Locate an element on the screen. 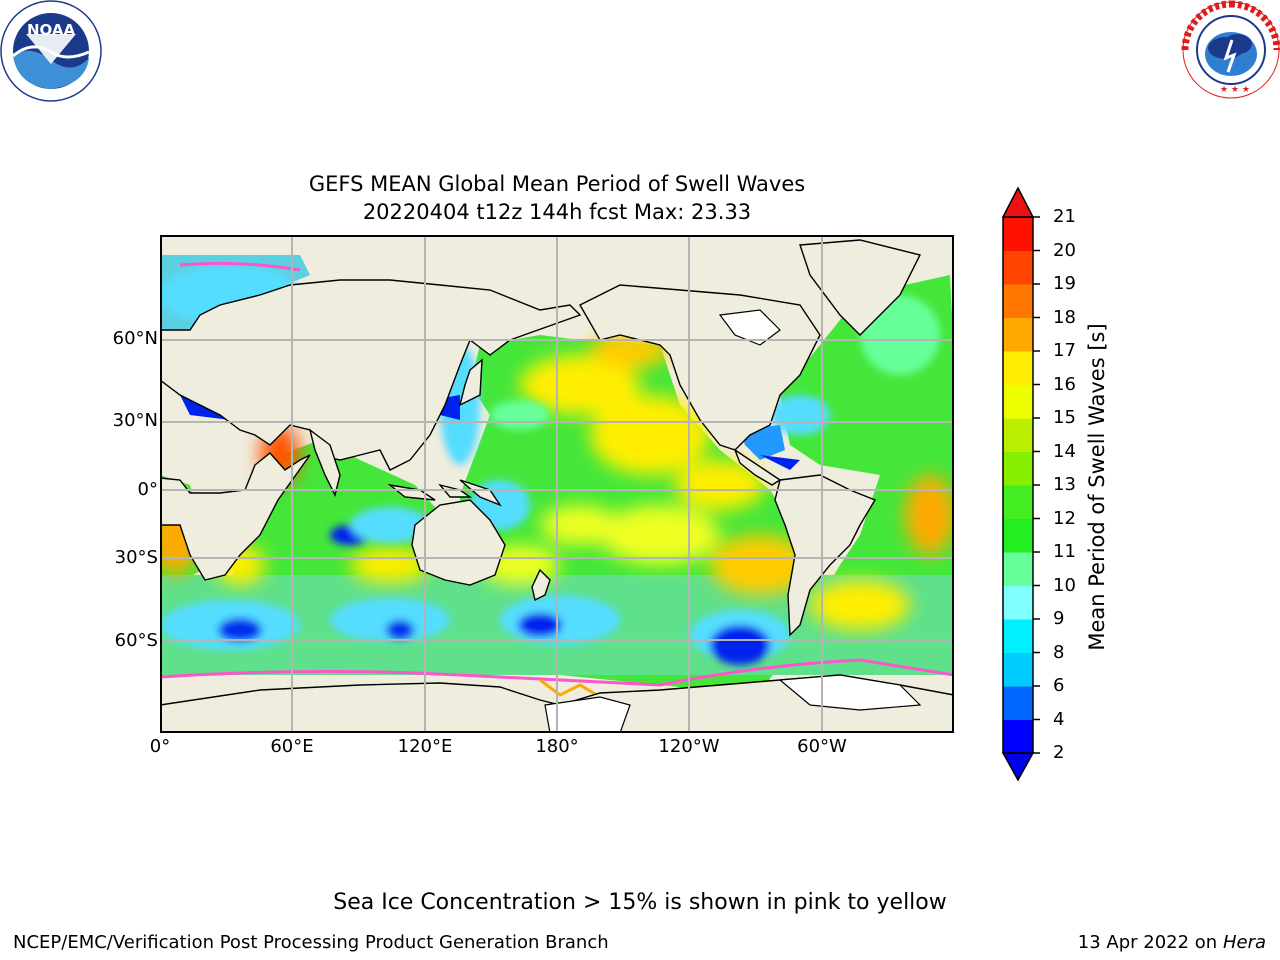 Image resolution: width=1280 pixels, height=960 pixels. footer-date: 13 Apr 2022 on Hera is located at coordinates (1172, 942).